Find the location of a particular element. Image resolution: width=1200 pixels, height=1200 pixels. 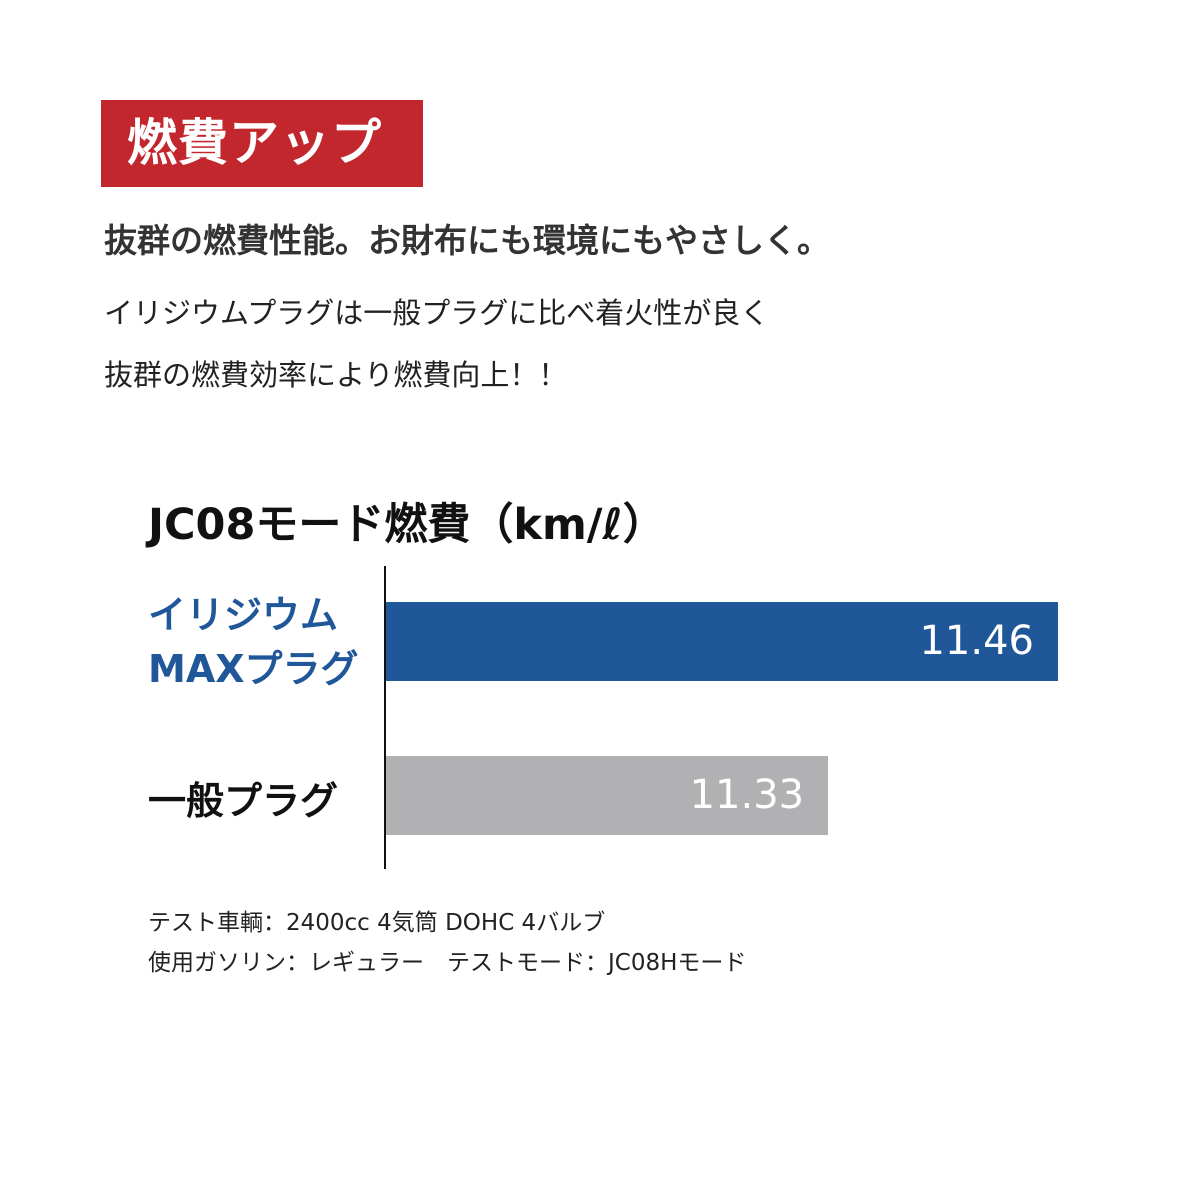

body-text-line-1: イリジウムプラグは一般プラグに比べ着火性が良く is located at coordinates (437, 313).